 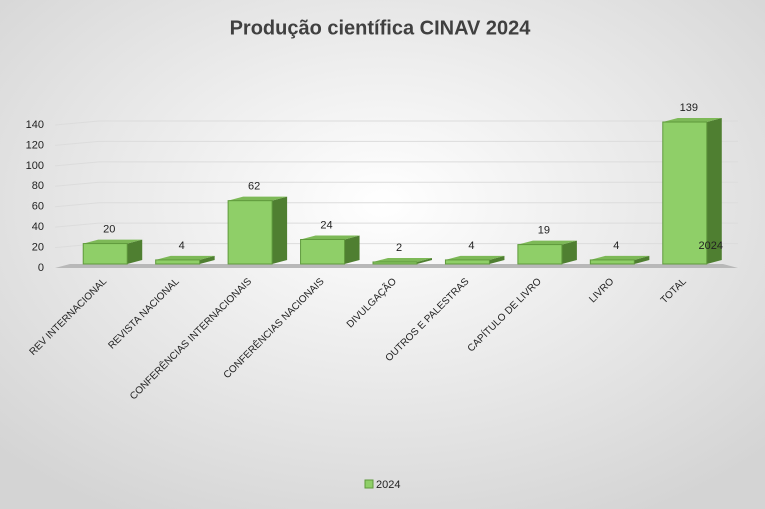 I want to click on chart-title: Produção científica CINAV 2024, so click(x=381, y=28).